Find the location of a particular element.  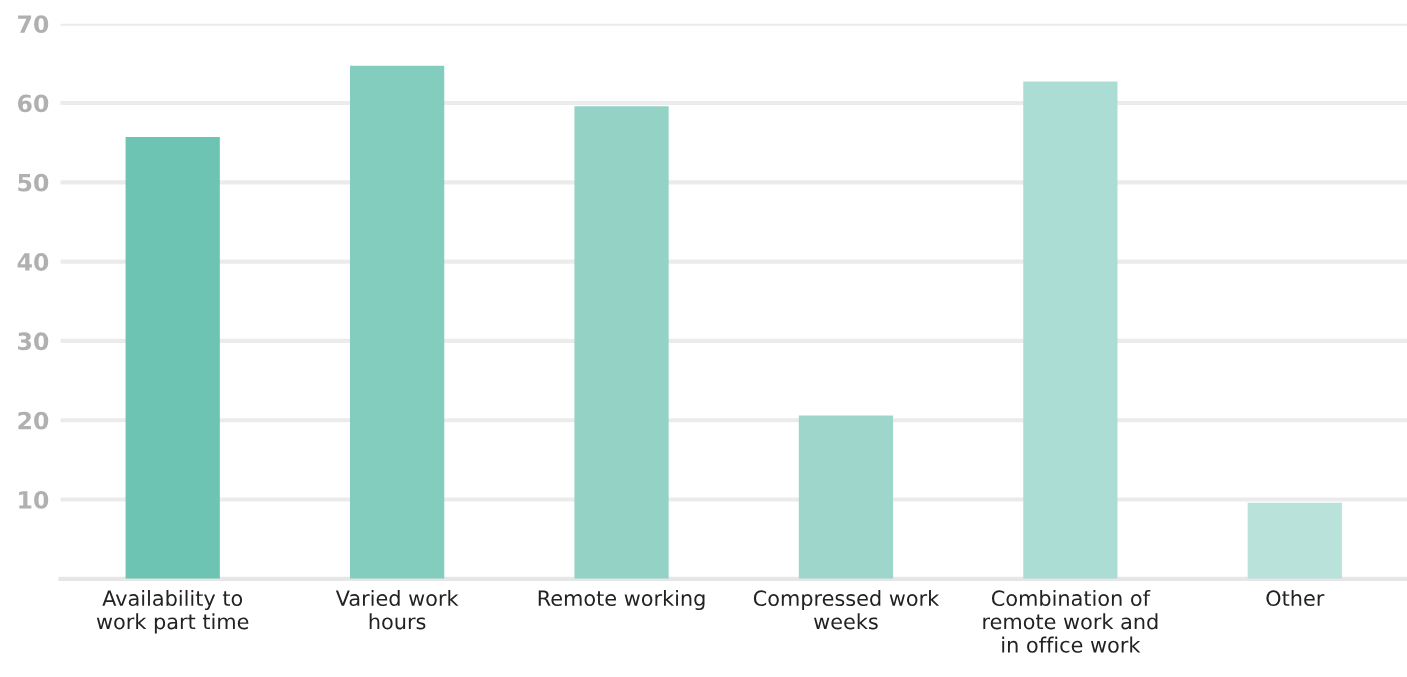

y-tick-label: 30 is located at coordinates (33, 341).